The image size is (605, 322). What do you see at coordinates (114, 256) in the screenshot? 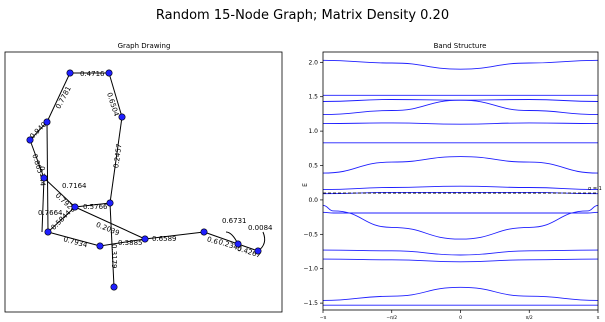
I see `edge-weight-label: 0.3179` at bounding box center [114, 256].